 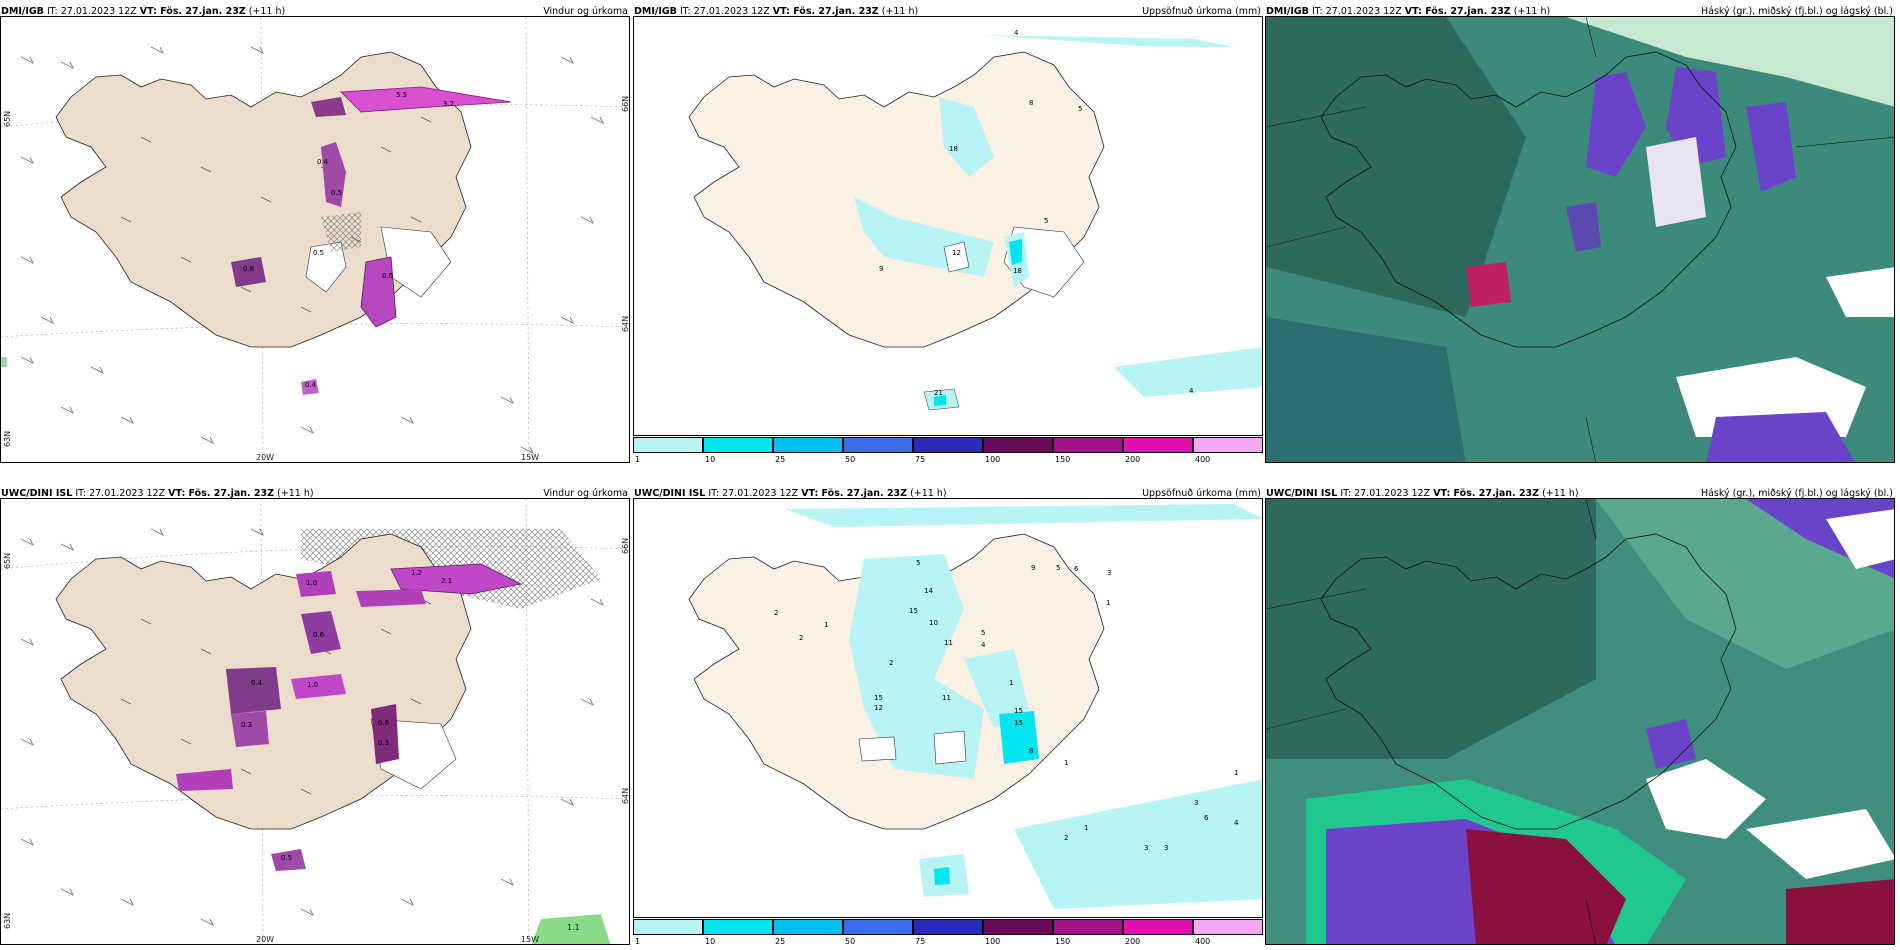 I want to click on precip-value: 0.8, so click(x=249, y=269).